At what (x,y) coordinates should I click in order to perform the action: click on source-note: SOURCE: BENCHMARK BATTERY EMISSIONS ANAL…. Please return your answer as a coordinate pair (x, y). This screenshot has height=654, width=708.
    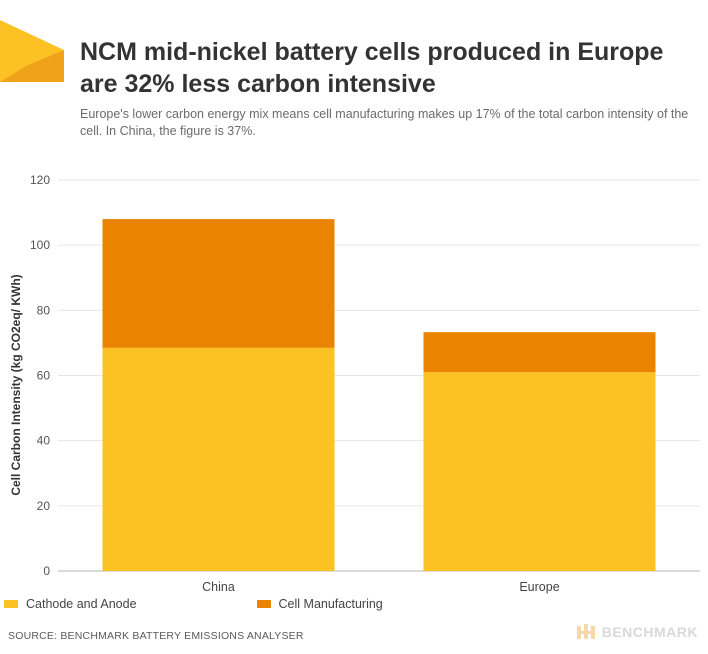
    Looking at the image, I should click on (156, 636).